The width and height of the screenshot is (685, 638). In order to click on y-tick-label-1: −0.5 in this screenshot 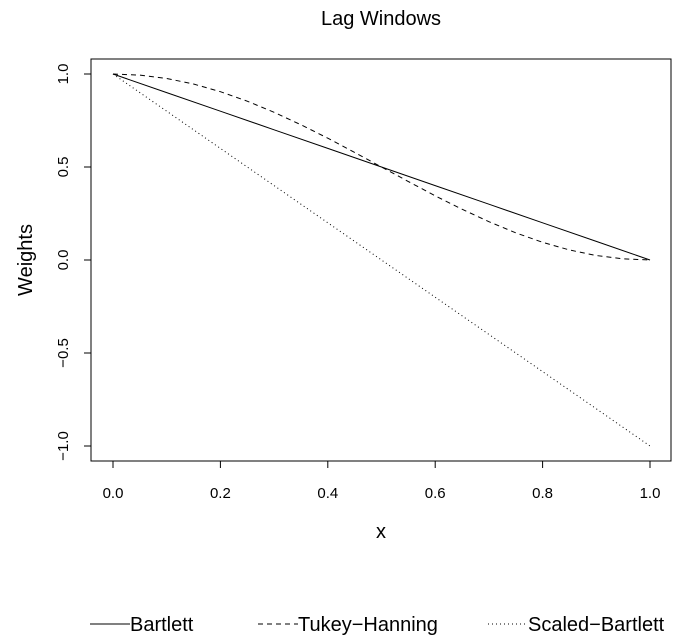, I will do `click(63, 353)`.